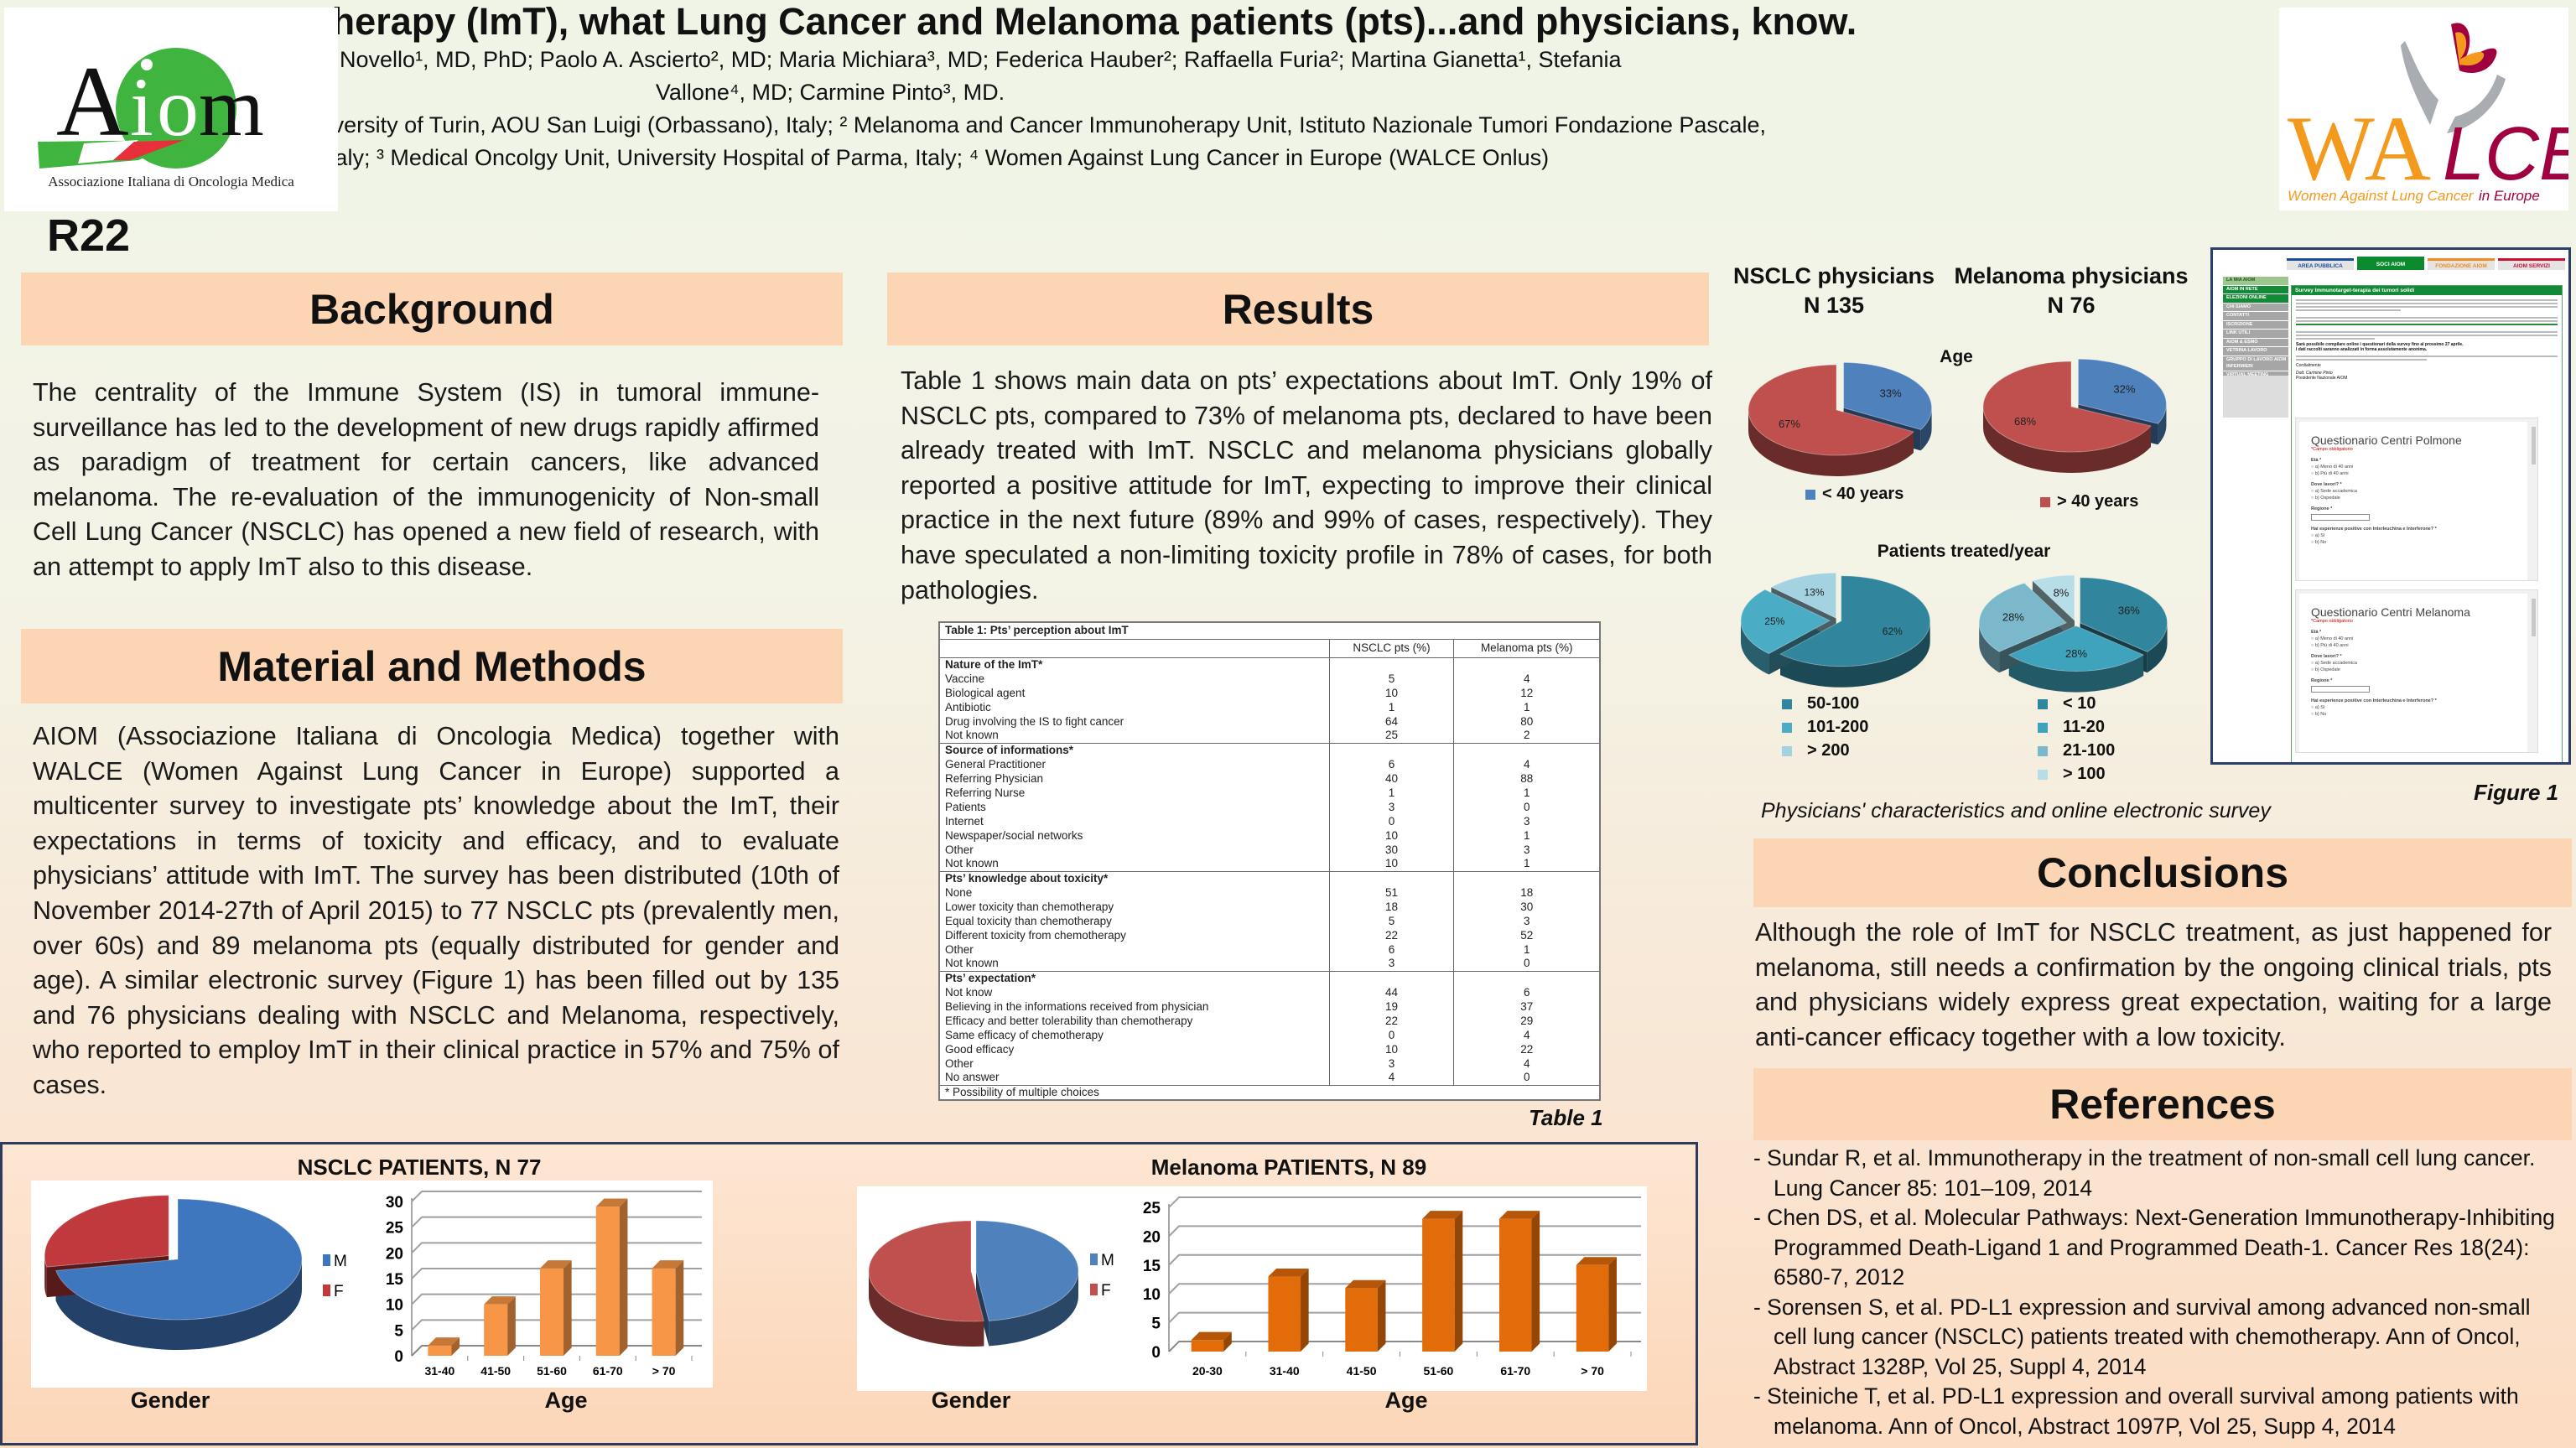  Describe the element at coordinates (2129, 611) in the screenshot. I see `pie-data-label: 36%` at that location.